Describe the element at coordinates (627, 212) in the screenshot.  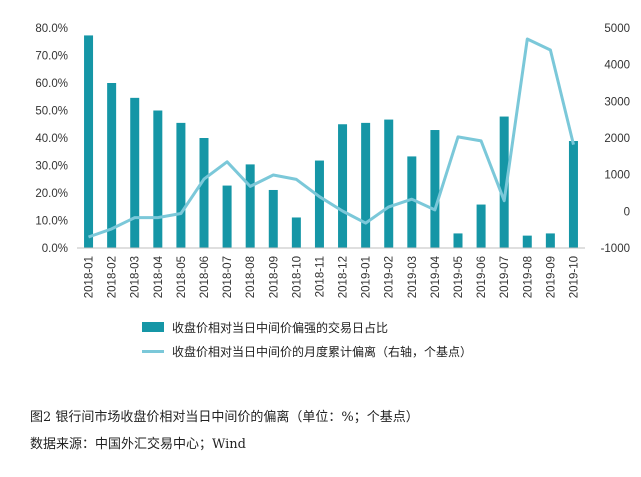
I see `right-tick-label: 0` at that location.